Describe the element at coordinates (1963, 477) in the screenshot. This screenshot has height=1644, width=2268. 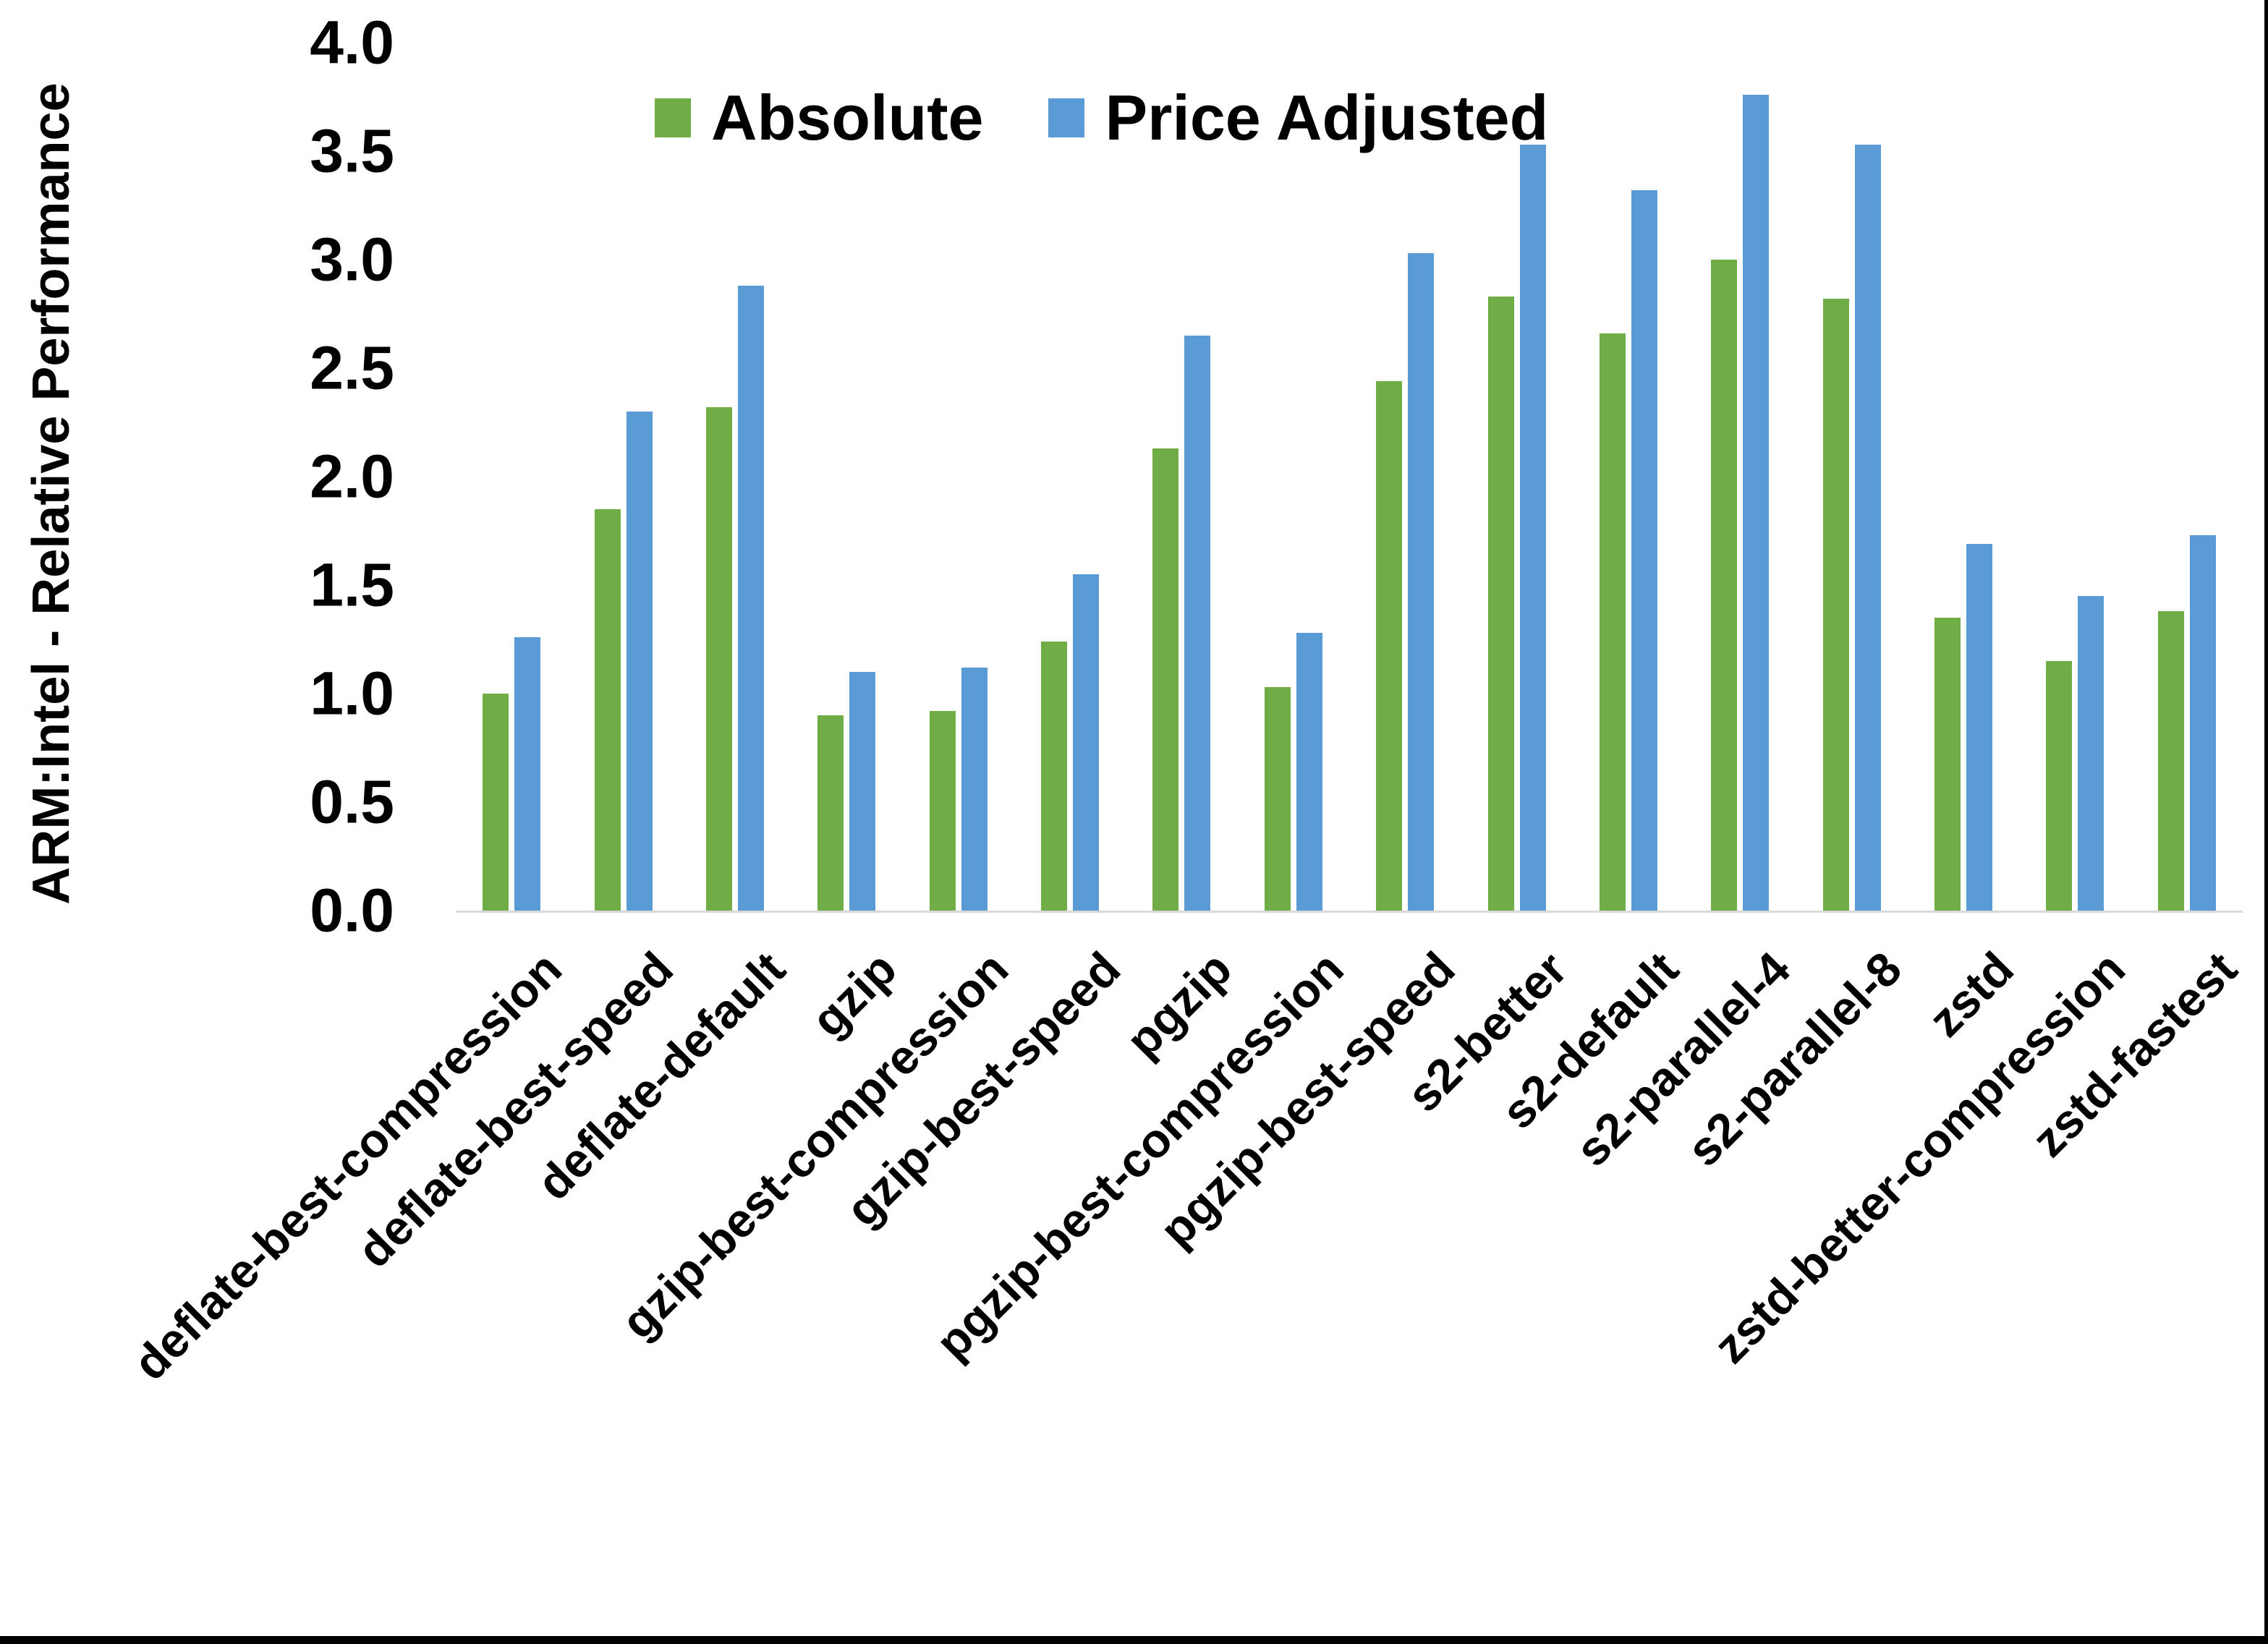
I see `bar-group-zstd` at that location.